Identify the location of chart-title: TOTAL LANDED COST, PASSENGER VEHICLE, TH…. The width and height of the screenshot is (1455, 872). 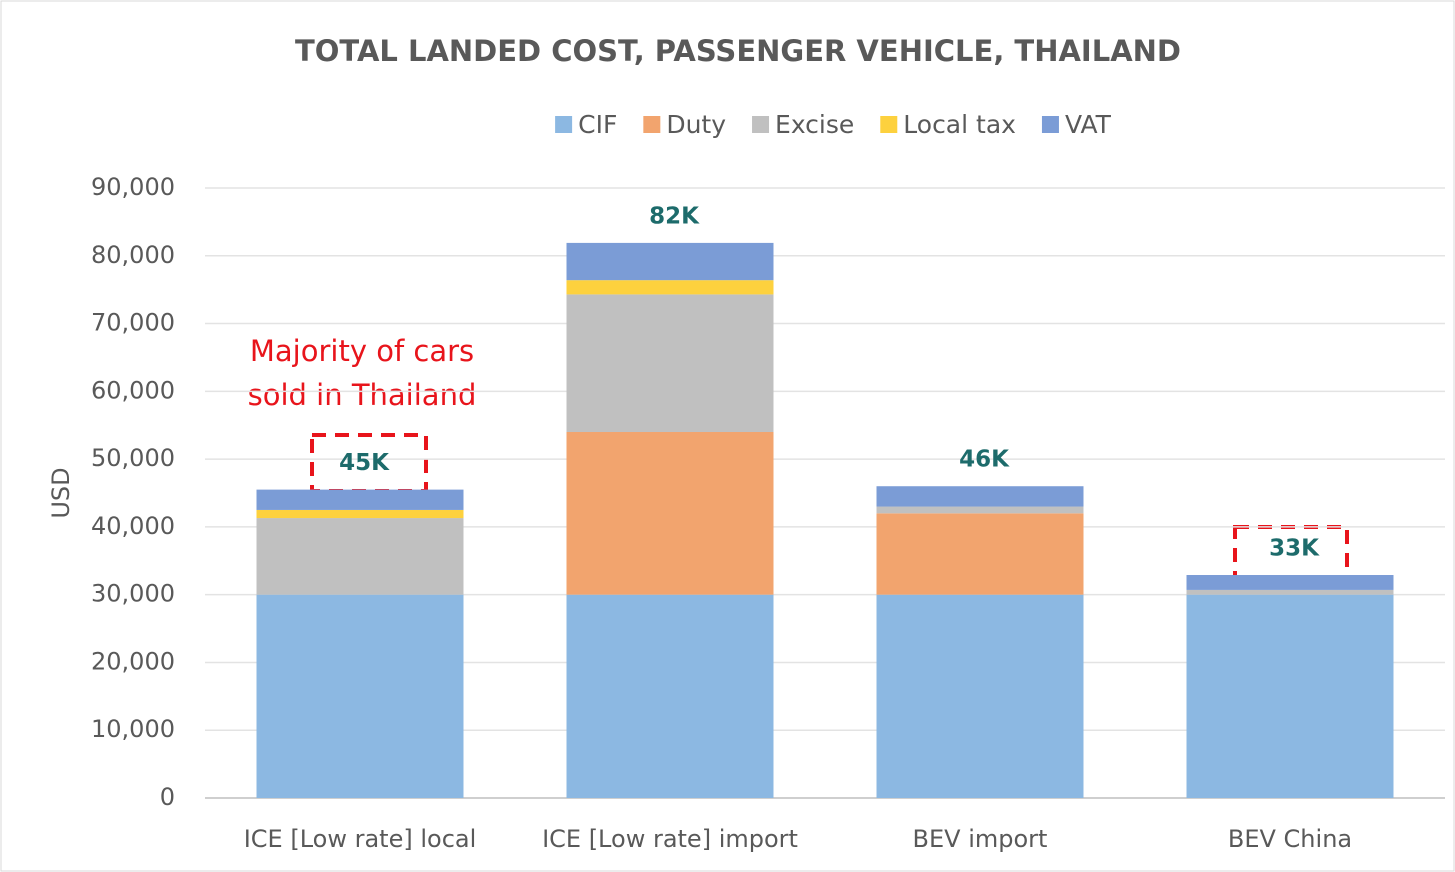
(738, 51).